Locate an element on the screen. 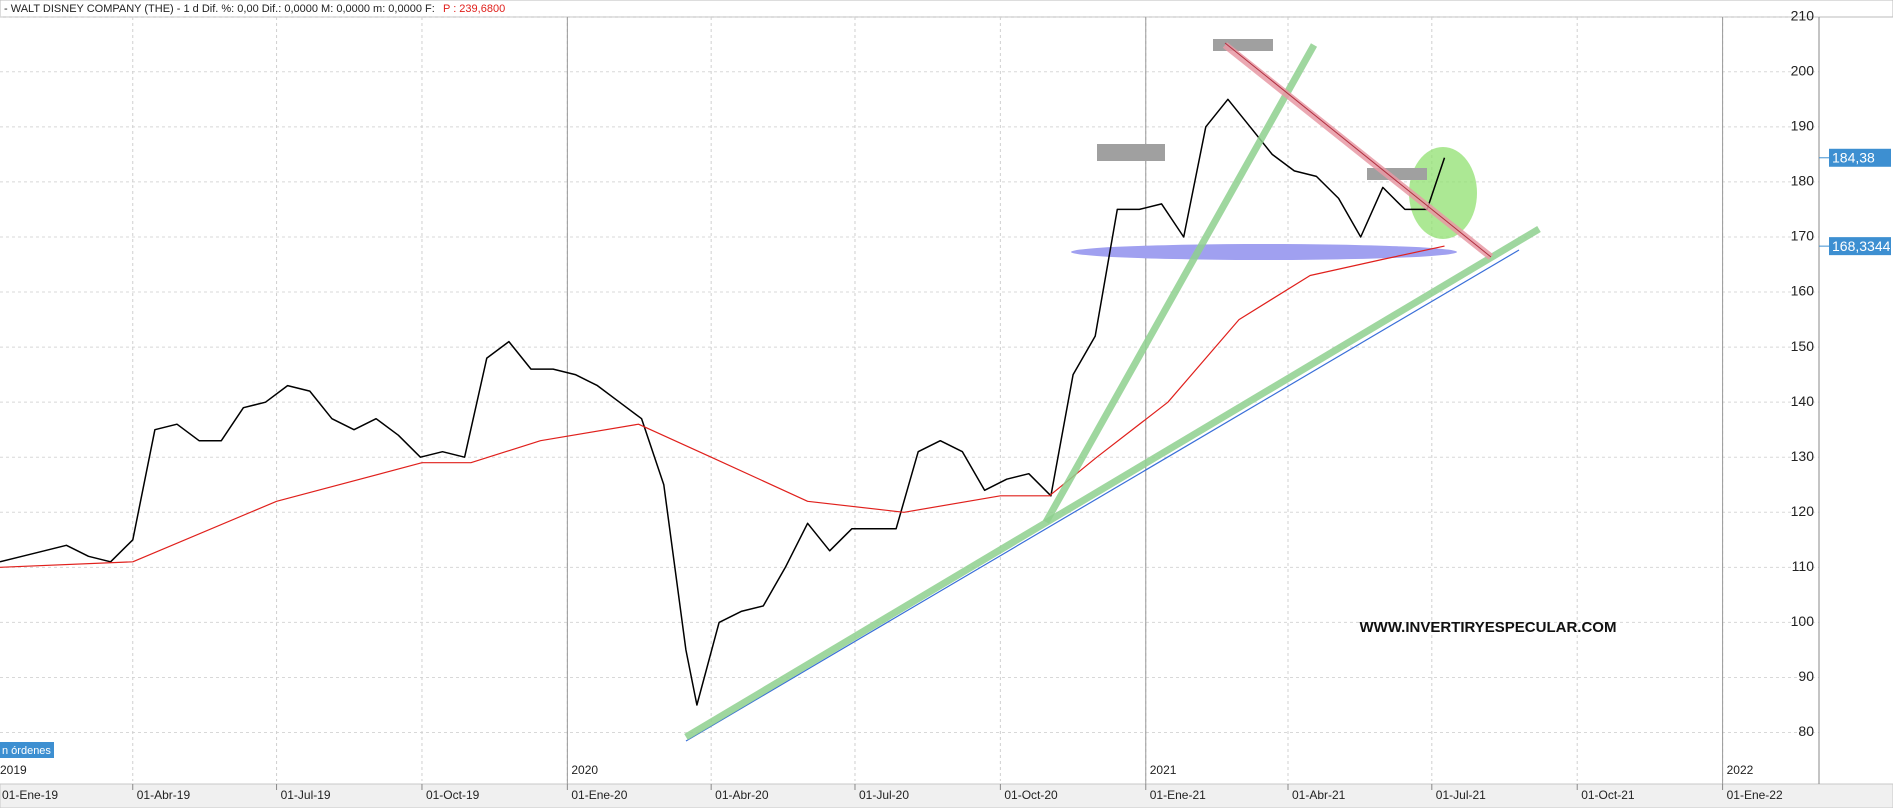 The image size is (1893, 808). orders-badge is located at coordinates (27, 750).